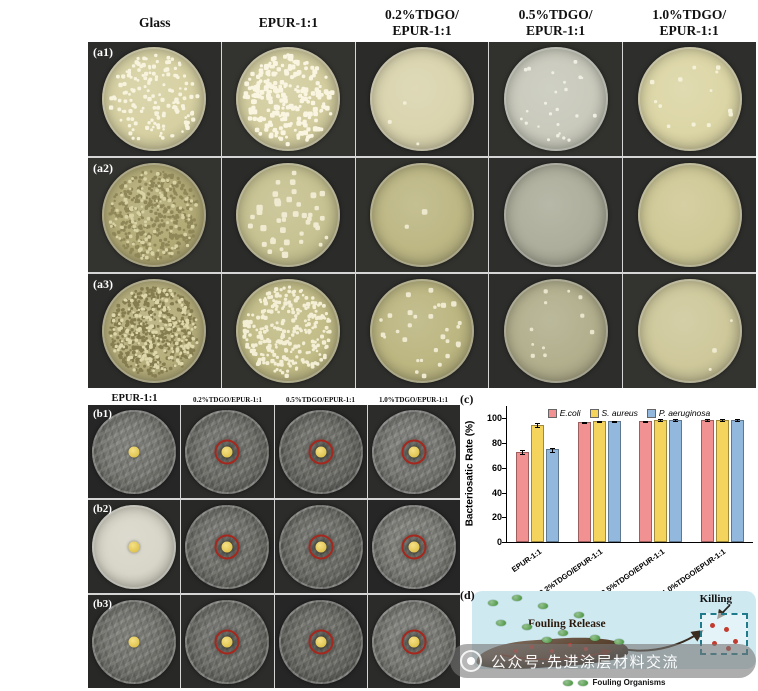 The width and height of the screenshot is (758, 691). Describe the element at coordinates (413, 400) in the screenshot. I see `column-header: 1.0%TDGO/EPUR-1:1` at that location.